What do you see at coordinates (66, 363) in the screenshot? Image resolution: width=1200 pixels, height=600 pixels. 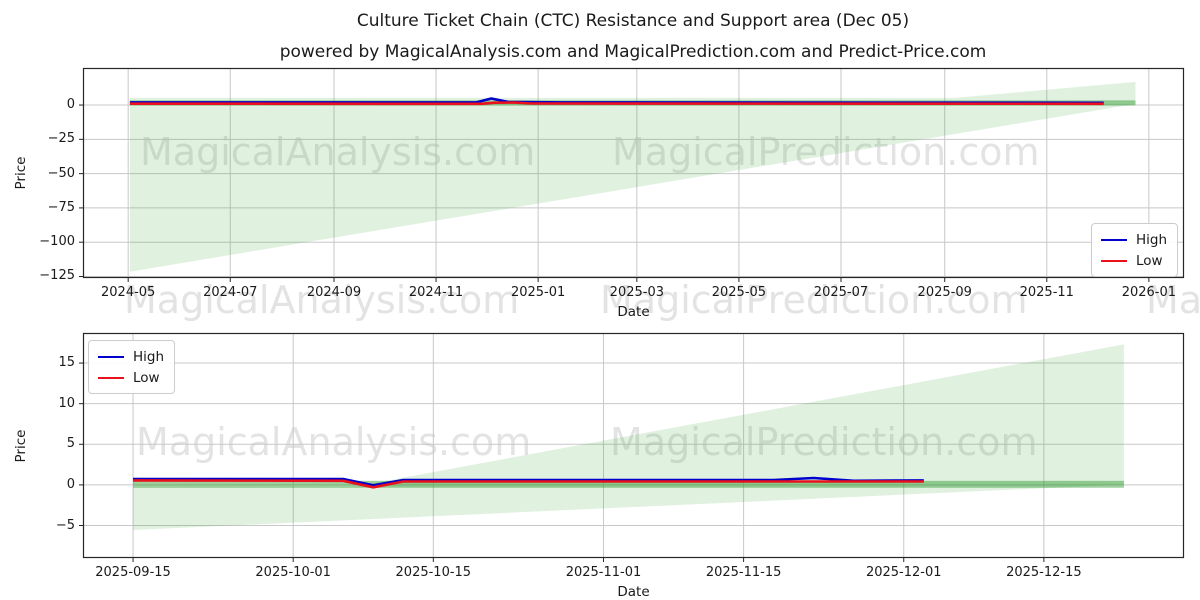 I see `y-tick-label: 15` at bounding box center [66, 363].